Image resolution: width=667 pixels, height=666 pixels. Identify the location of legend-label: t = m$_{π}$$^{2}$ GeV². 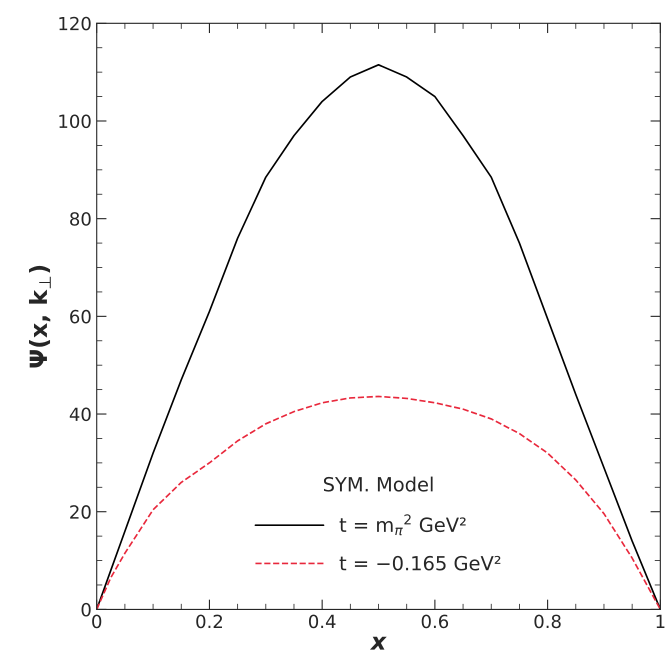
(403, 525).